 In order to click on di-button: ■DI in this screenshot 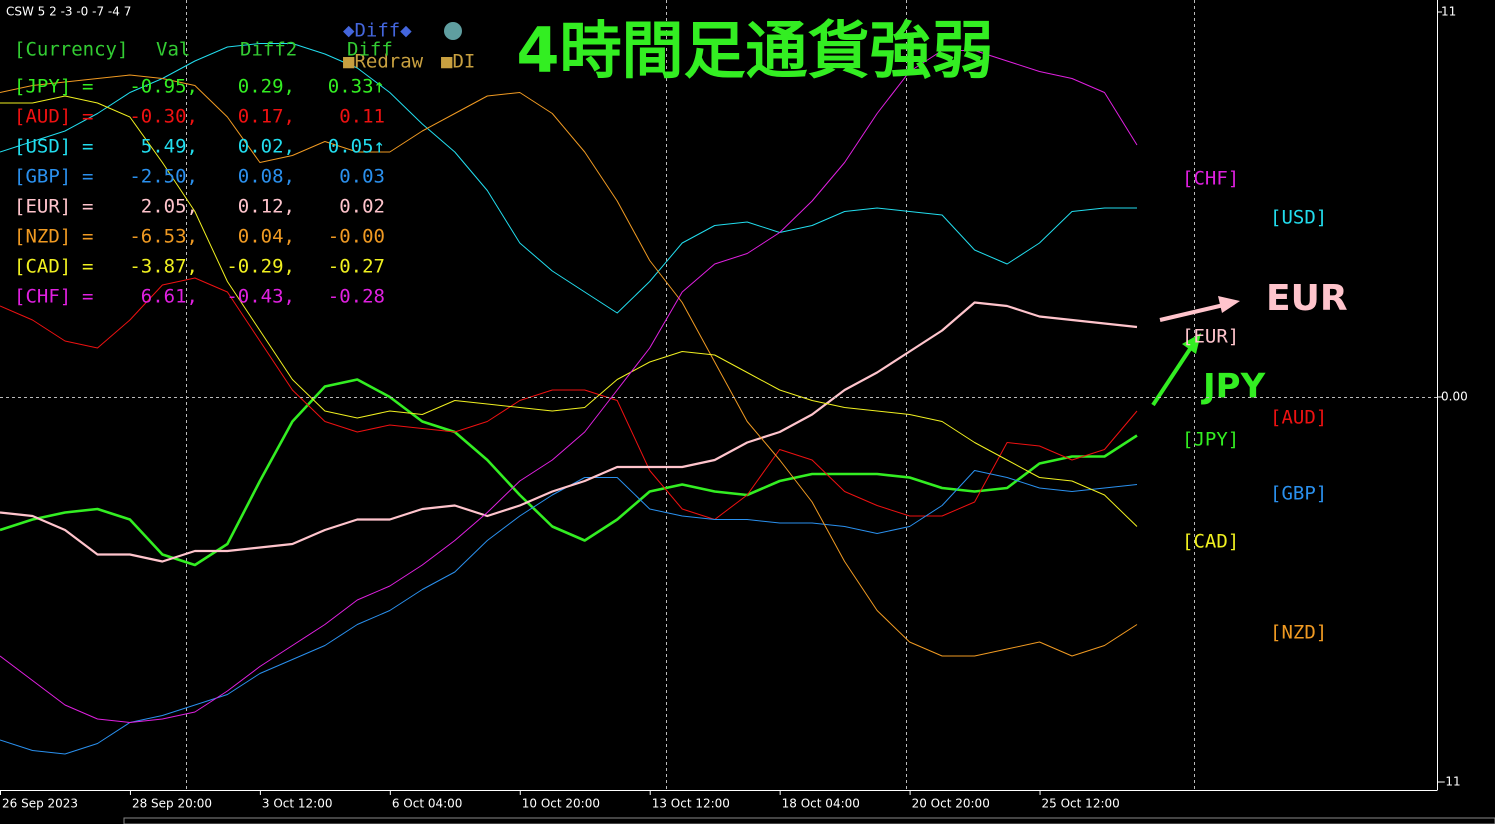, I will do `click(458, 62)`.